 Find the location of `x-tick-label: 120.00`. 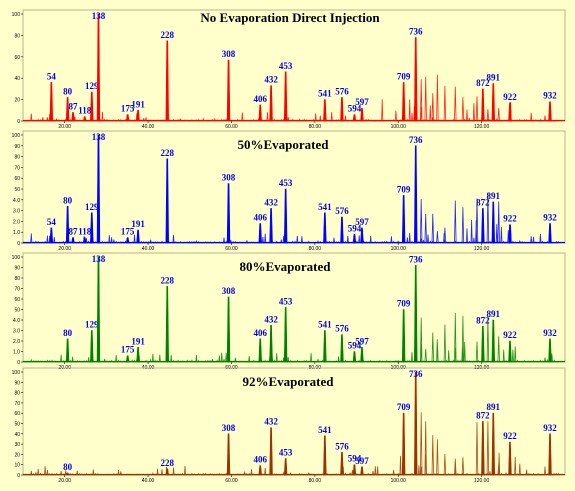

x-tick-label: 120.00 is located at coordinates (482, 127).